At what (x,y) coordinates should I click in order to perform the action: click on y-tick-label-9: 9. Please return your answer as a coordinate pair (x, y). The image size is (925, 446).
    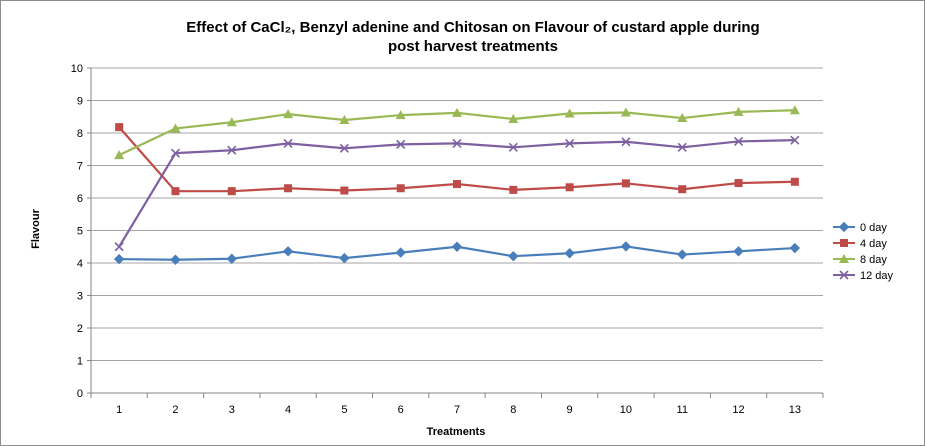
    Looking at the image, I should click on (80, 102).